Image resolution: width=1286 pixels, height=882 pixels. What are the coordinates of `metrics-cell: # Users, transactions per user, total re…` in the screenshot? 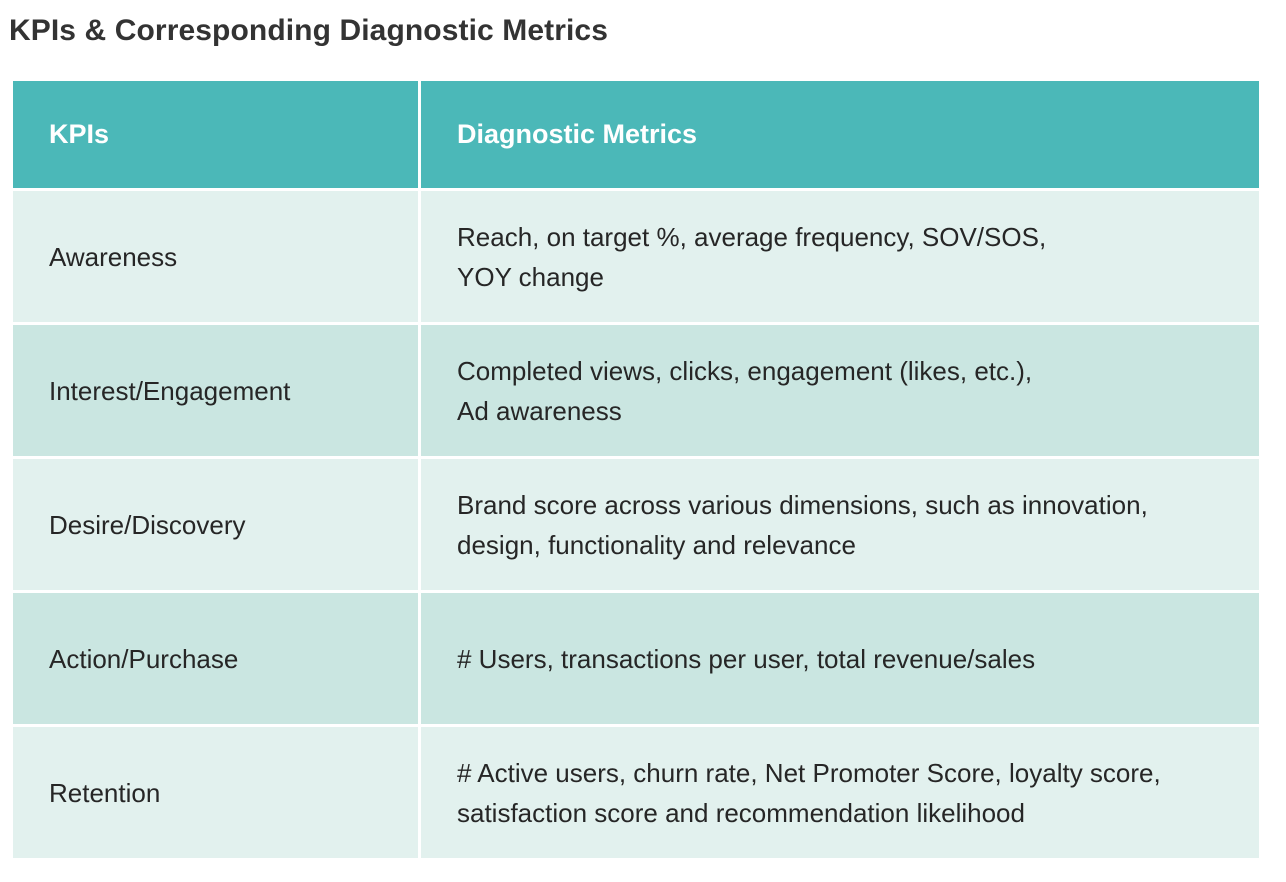 It's located at (840, 658).